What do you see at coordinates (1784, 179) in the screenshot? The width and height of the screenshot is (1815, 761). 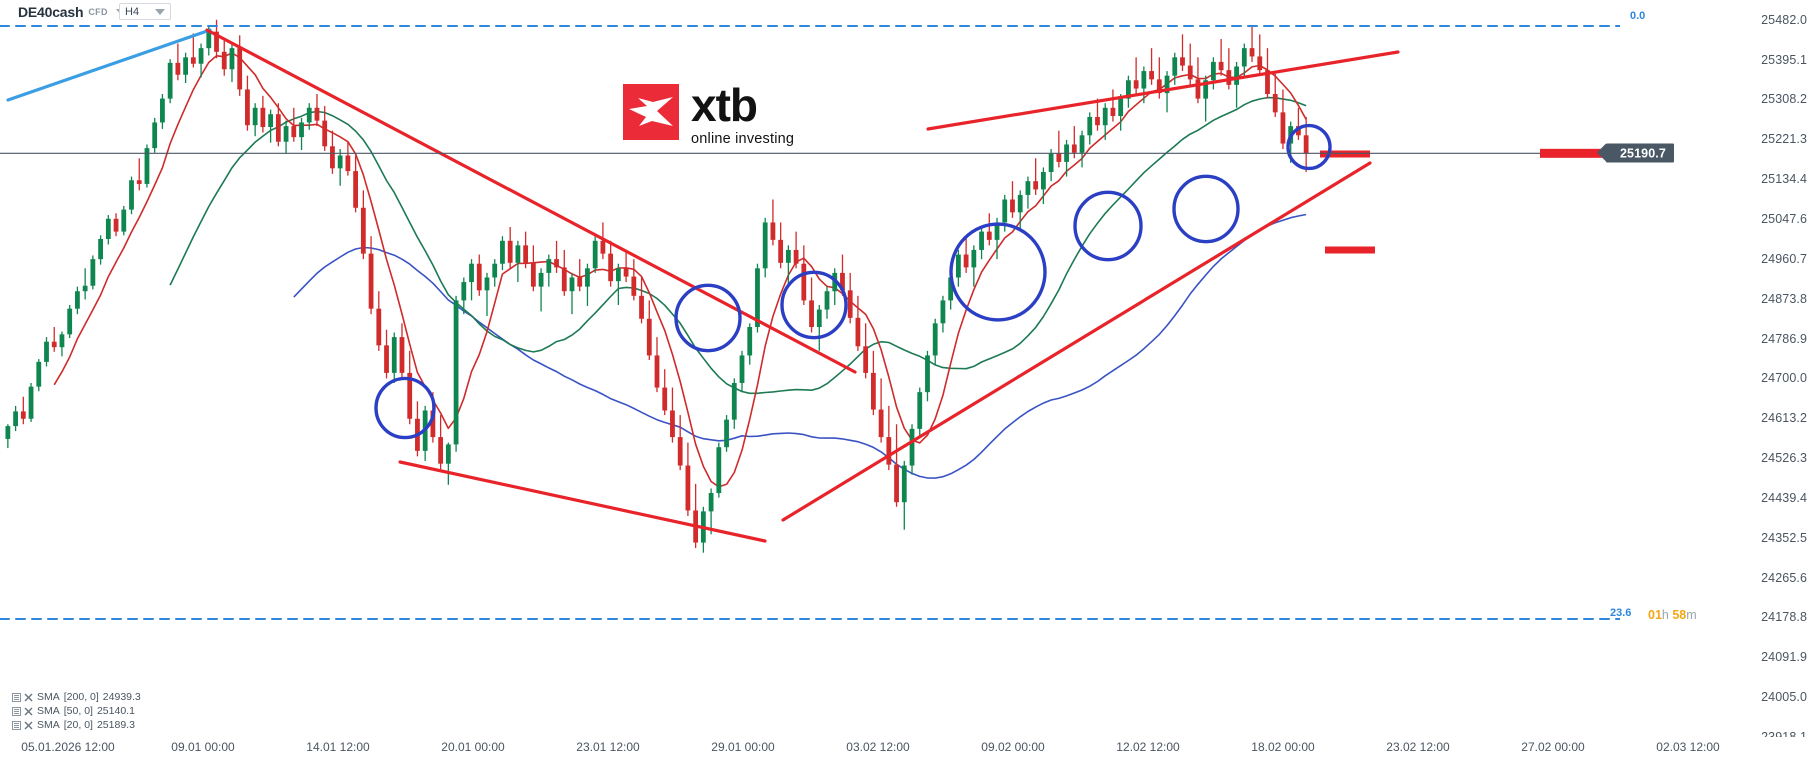 I see `price-axis-label: 25134.4` at bounding box center [1784, 179].